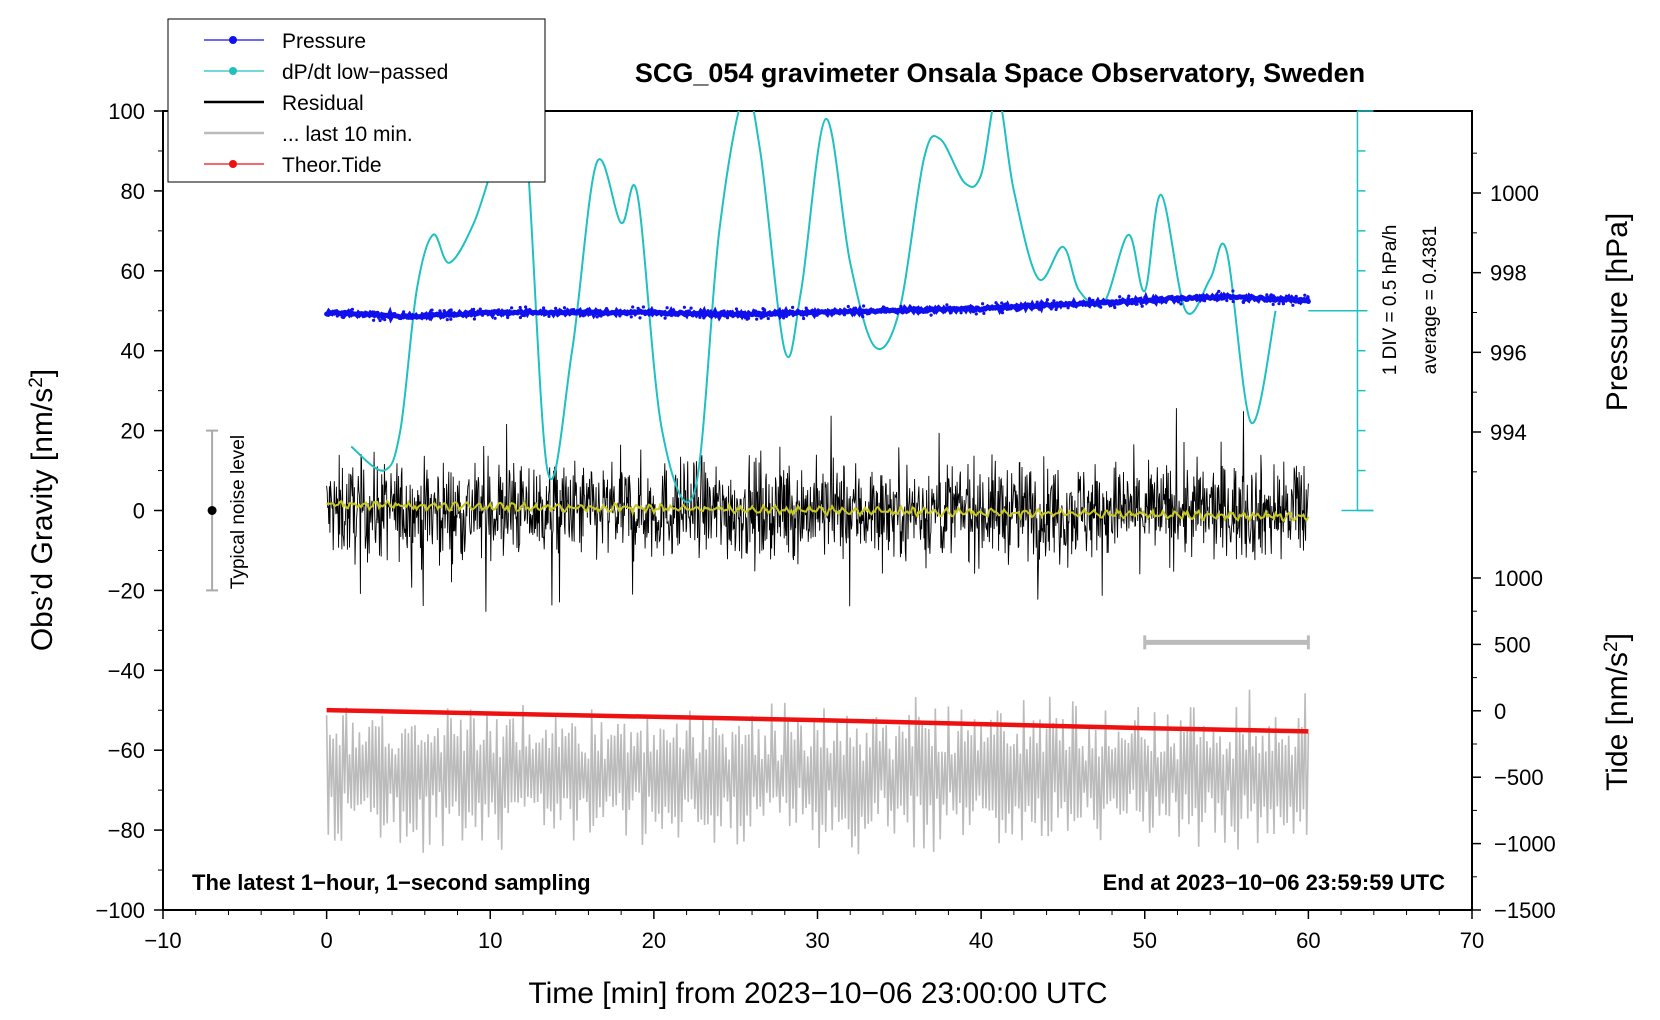 Image resolution: width=1660 pixels, height=1020 pixels. What do you see at coordinates (1519, 777) in the screenshot?
I see `tide-tick-label: −500` at bounding box center [1519, 777].